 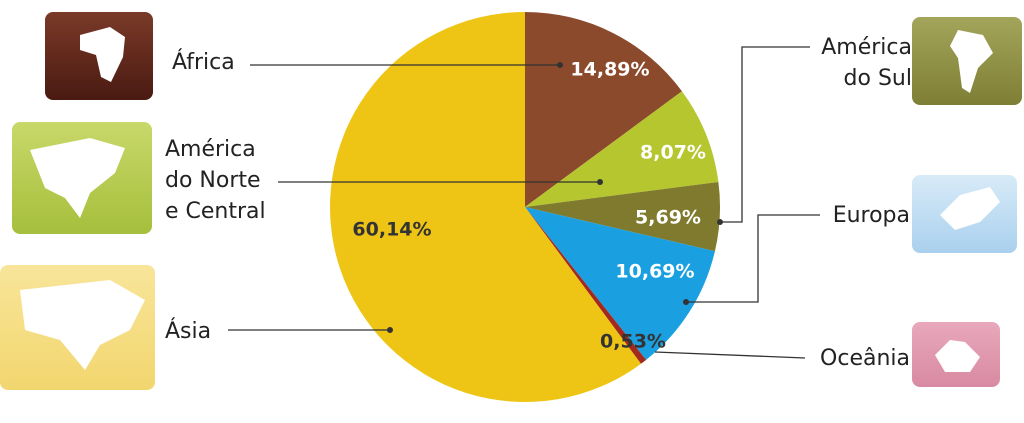 I want to click on oceania-map, so click(x=957, y=356).